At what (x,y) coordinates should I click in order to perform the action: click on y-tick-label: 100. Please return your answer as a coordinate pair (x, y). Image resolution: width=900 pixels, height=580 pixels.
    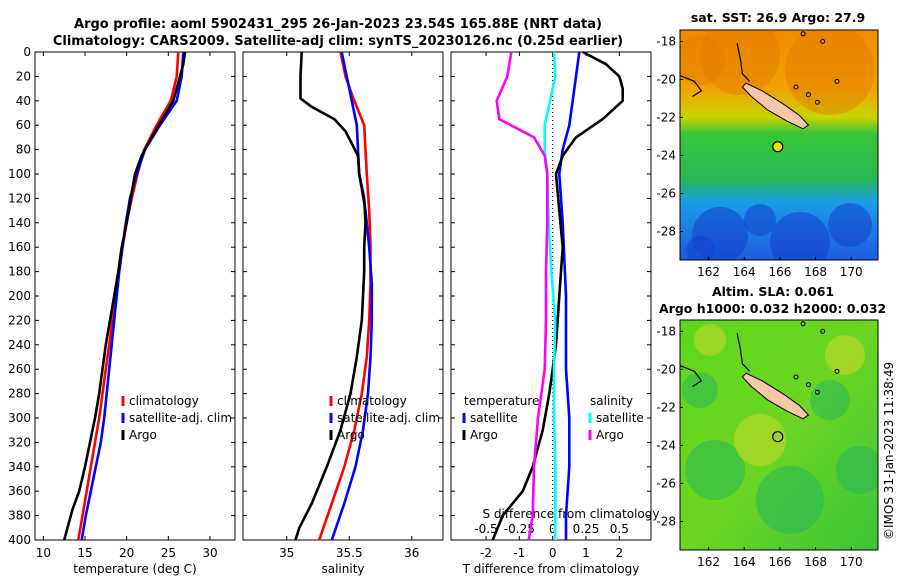
    Looking at the image, I should click on (19, 174).